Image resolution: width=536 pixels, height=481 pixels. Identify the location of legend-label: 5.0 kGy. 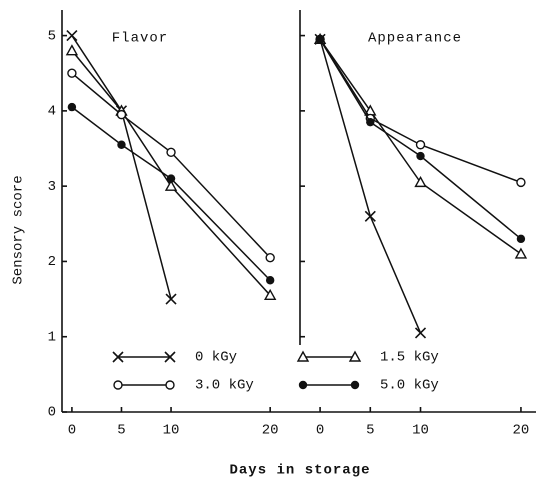
(409, 386).